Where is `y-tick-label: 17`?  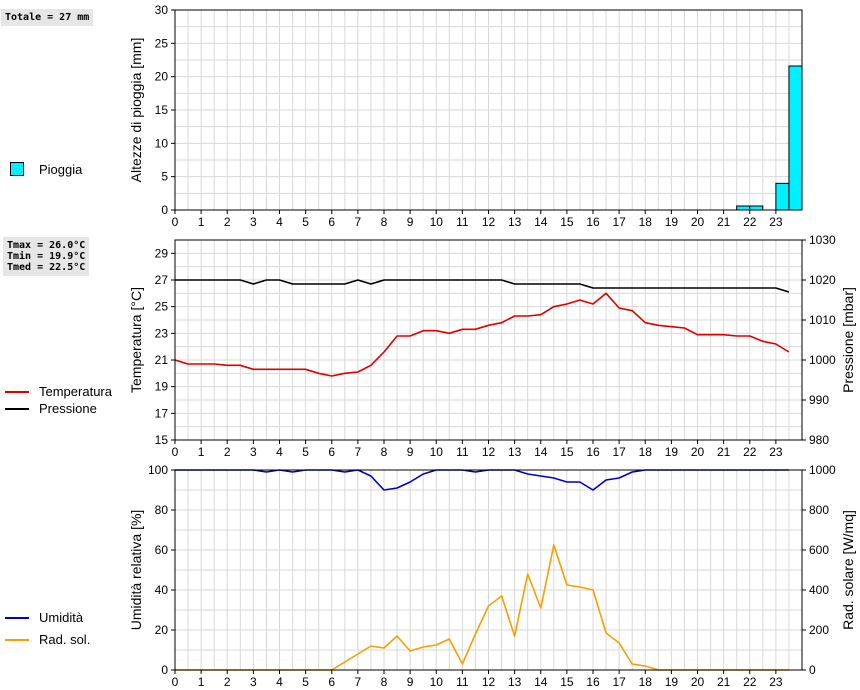 y-tick-label: 17 is located at coordinates (162, 413).